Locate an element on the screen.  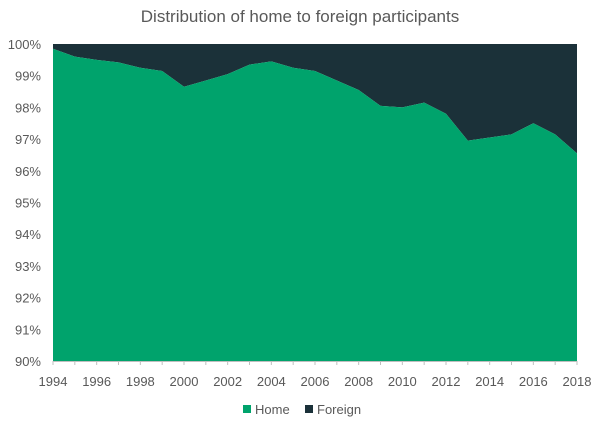
legend-label-home: Home is located at coordinates (272, 409).